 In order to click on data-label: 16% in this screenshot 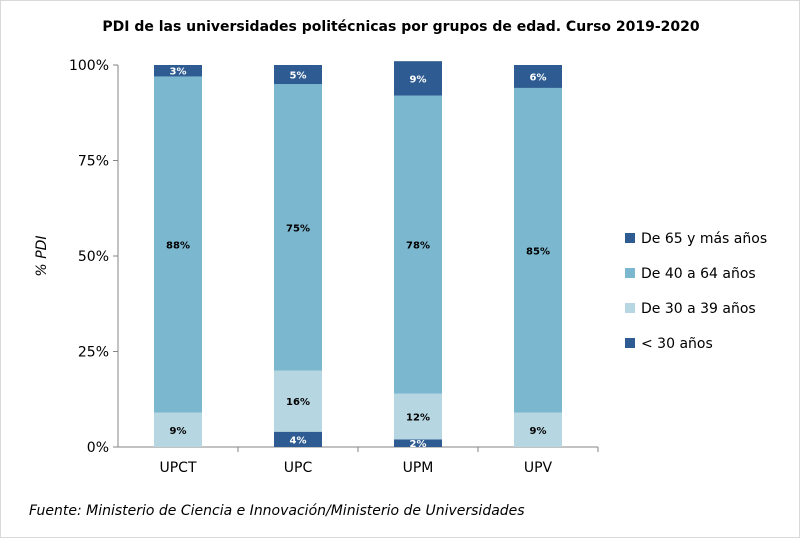, I will do `click(298, 402)`.